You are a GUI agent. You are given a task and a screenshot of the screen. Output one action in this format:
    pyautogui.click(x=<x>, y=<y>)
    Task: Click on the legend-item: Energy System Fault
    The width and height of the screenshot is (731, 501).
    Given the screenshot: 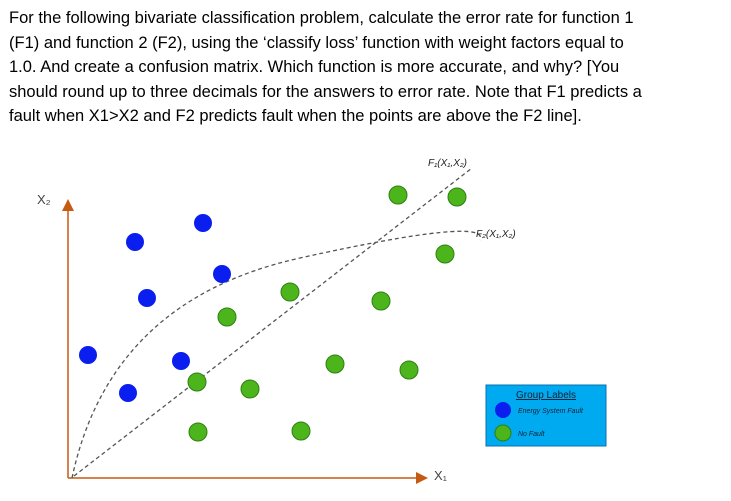 What is the action you would take?
    pyautogui.click(x=551, y=411)
    